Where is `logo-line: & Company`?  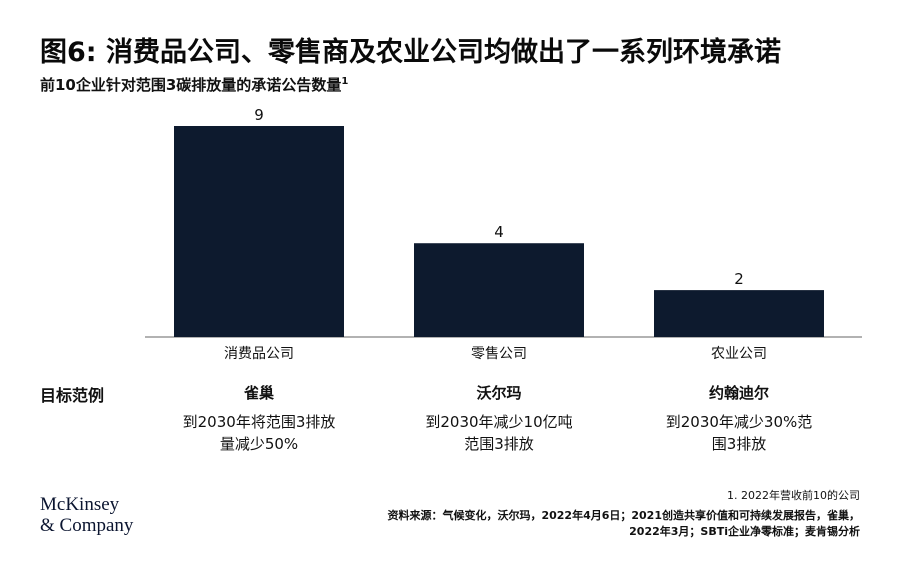
logo-line: & Company is located at coordinates (87, 525).